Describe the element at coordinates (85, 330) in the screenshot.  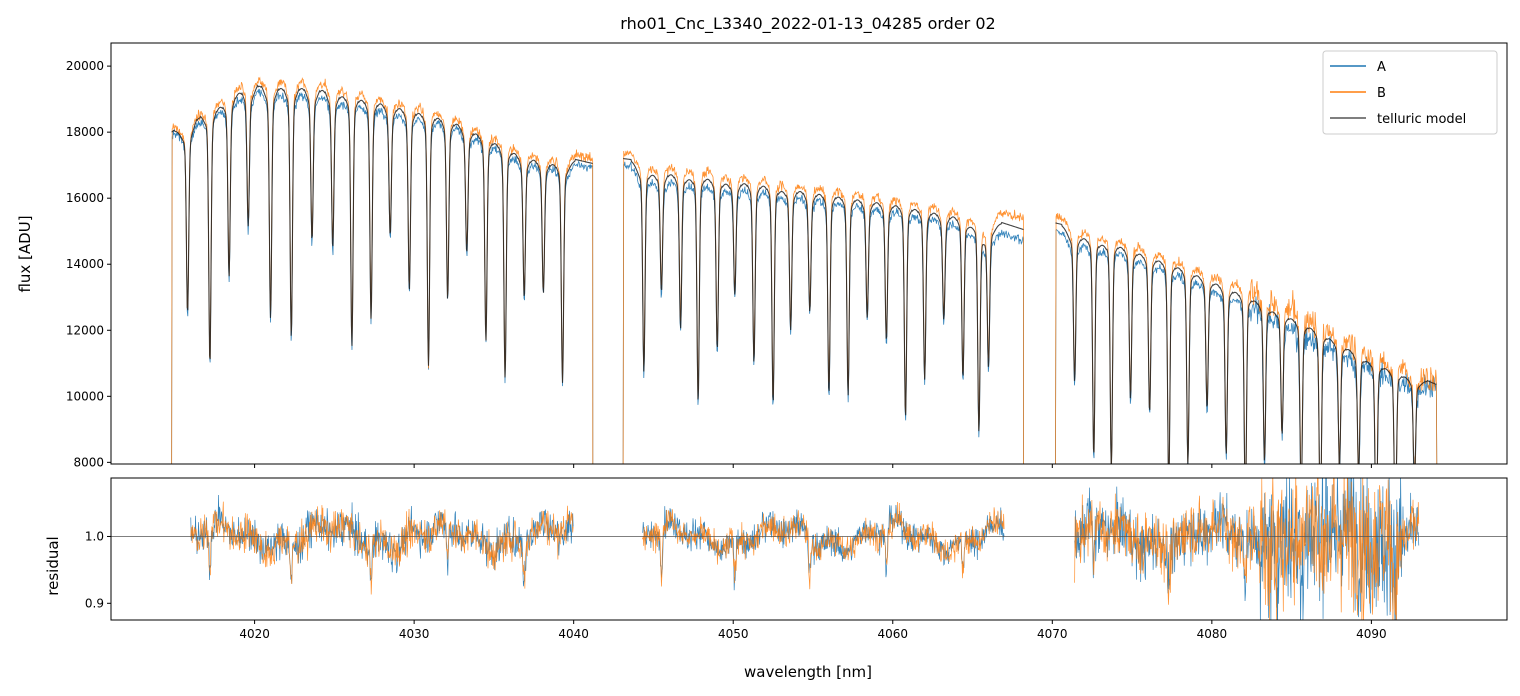
I see `spectrum-y-tick-label: 12000` at that location.